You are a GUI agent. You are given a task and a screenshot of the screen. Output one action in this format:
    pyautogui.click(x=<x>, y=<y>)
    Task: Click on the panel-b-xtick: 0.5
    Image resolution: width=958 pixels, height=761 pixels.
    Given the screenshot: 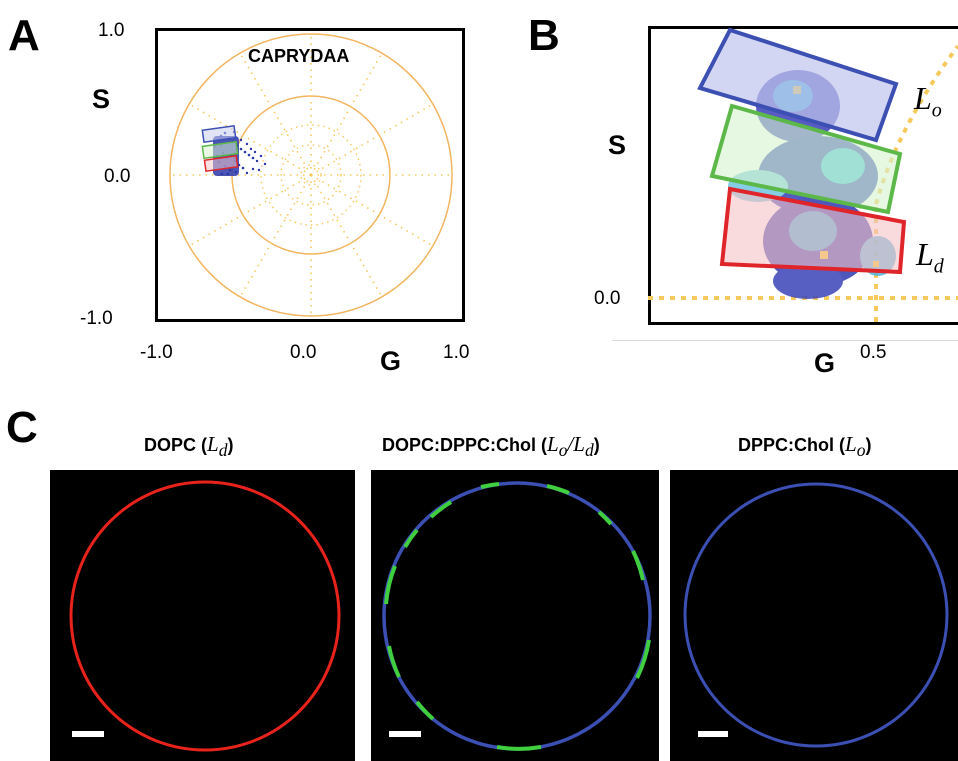 What is the action you would take?
    pyautogui.click(x=873, y=352)
    